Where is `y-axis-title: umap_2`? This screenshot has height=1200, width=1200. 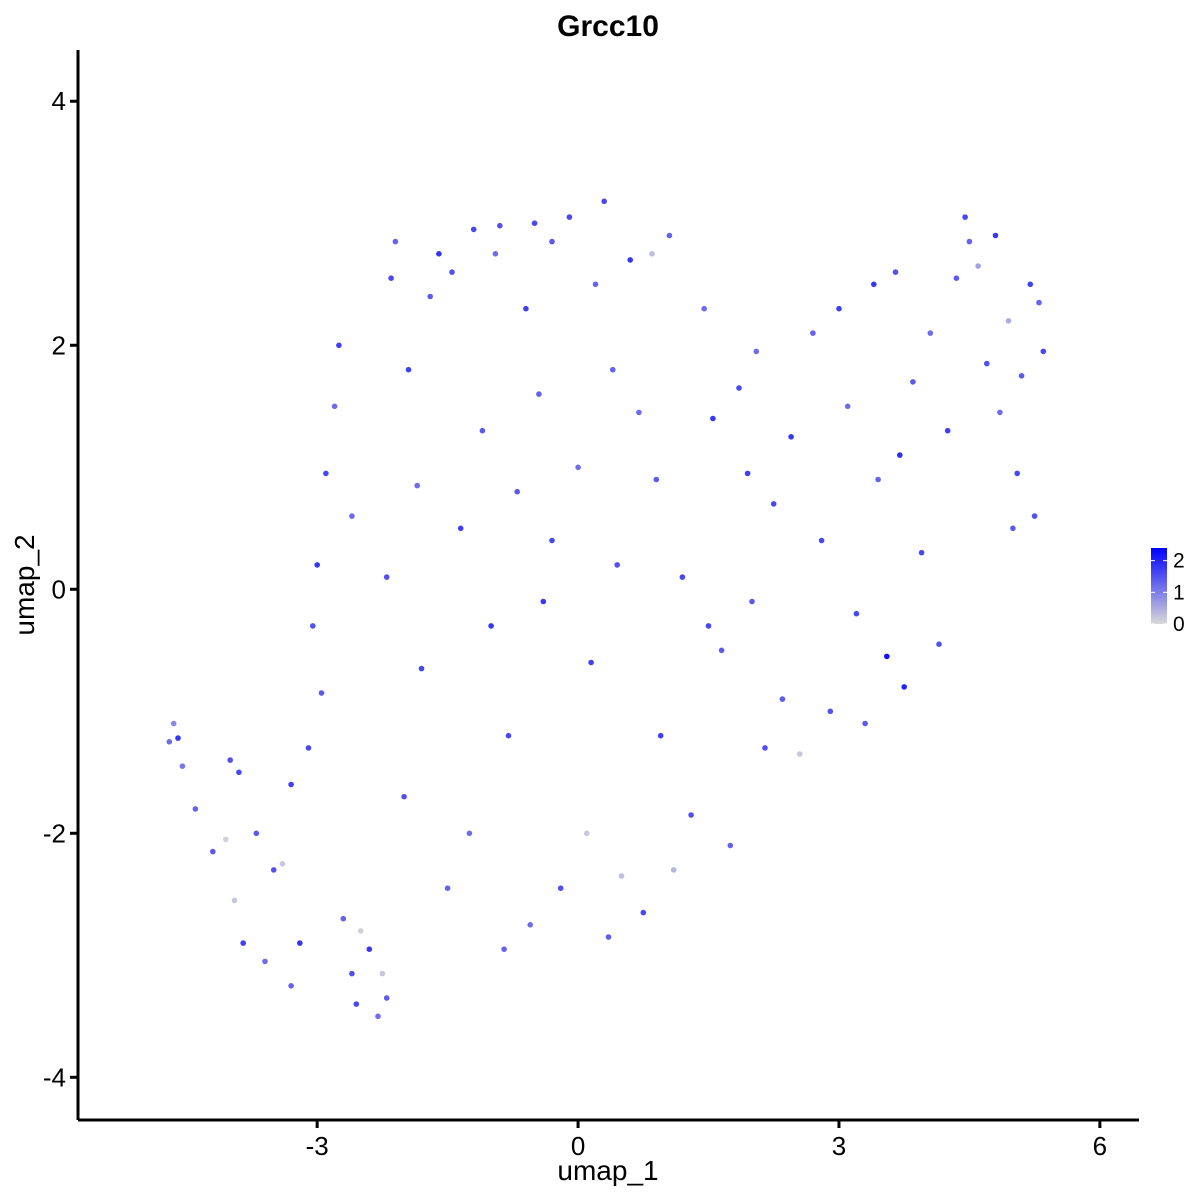
y-axis-title: umap_2 is located at coordinates (24, 584).